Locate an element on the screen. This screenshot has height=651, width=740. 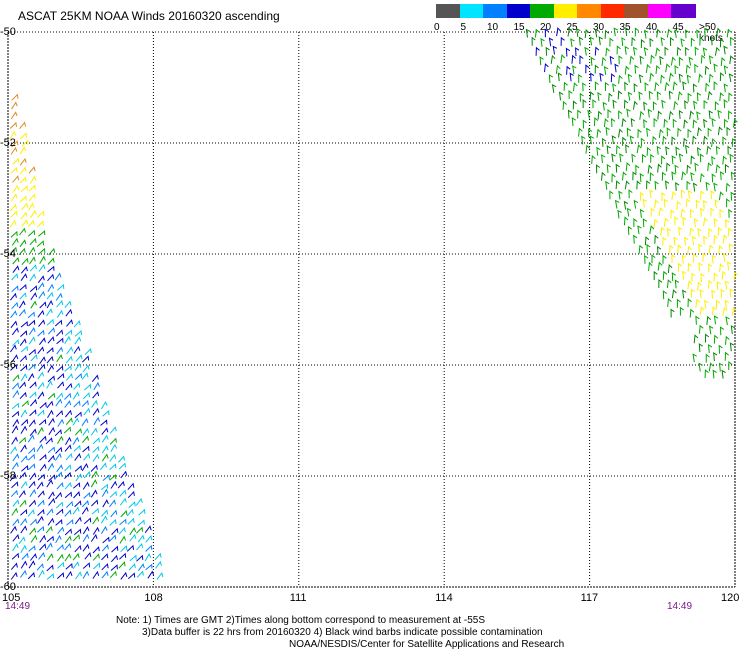
legend-label: 0 is located at coordinates (437, 27).